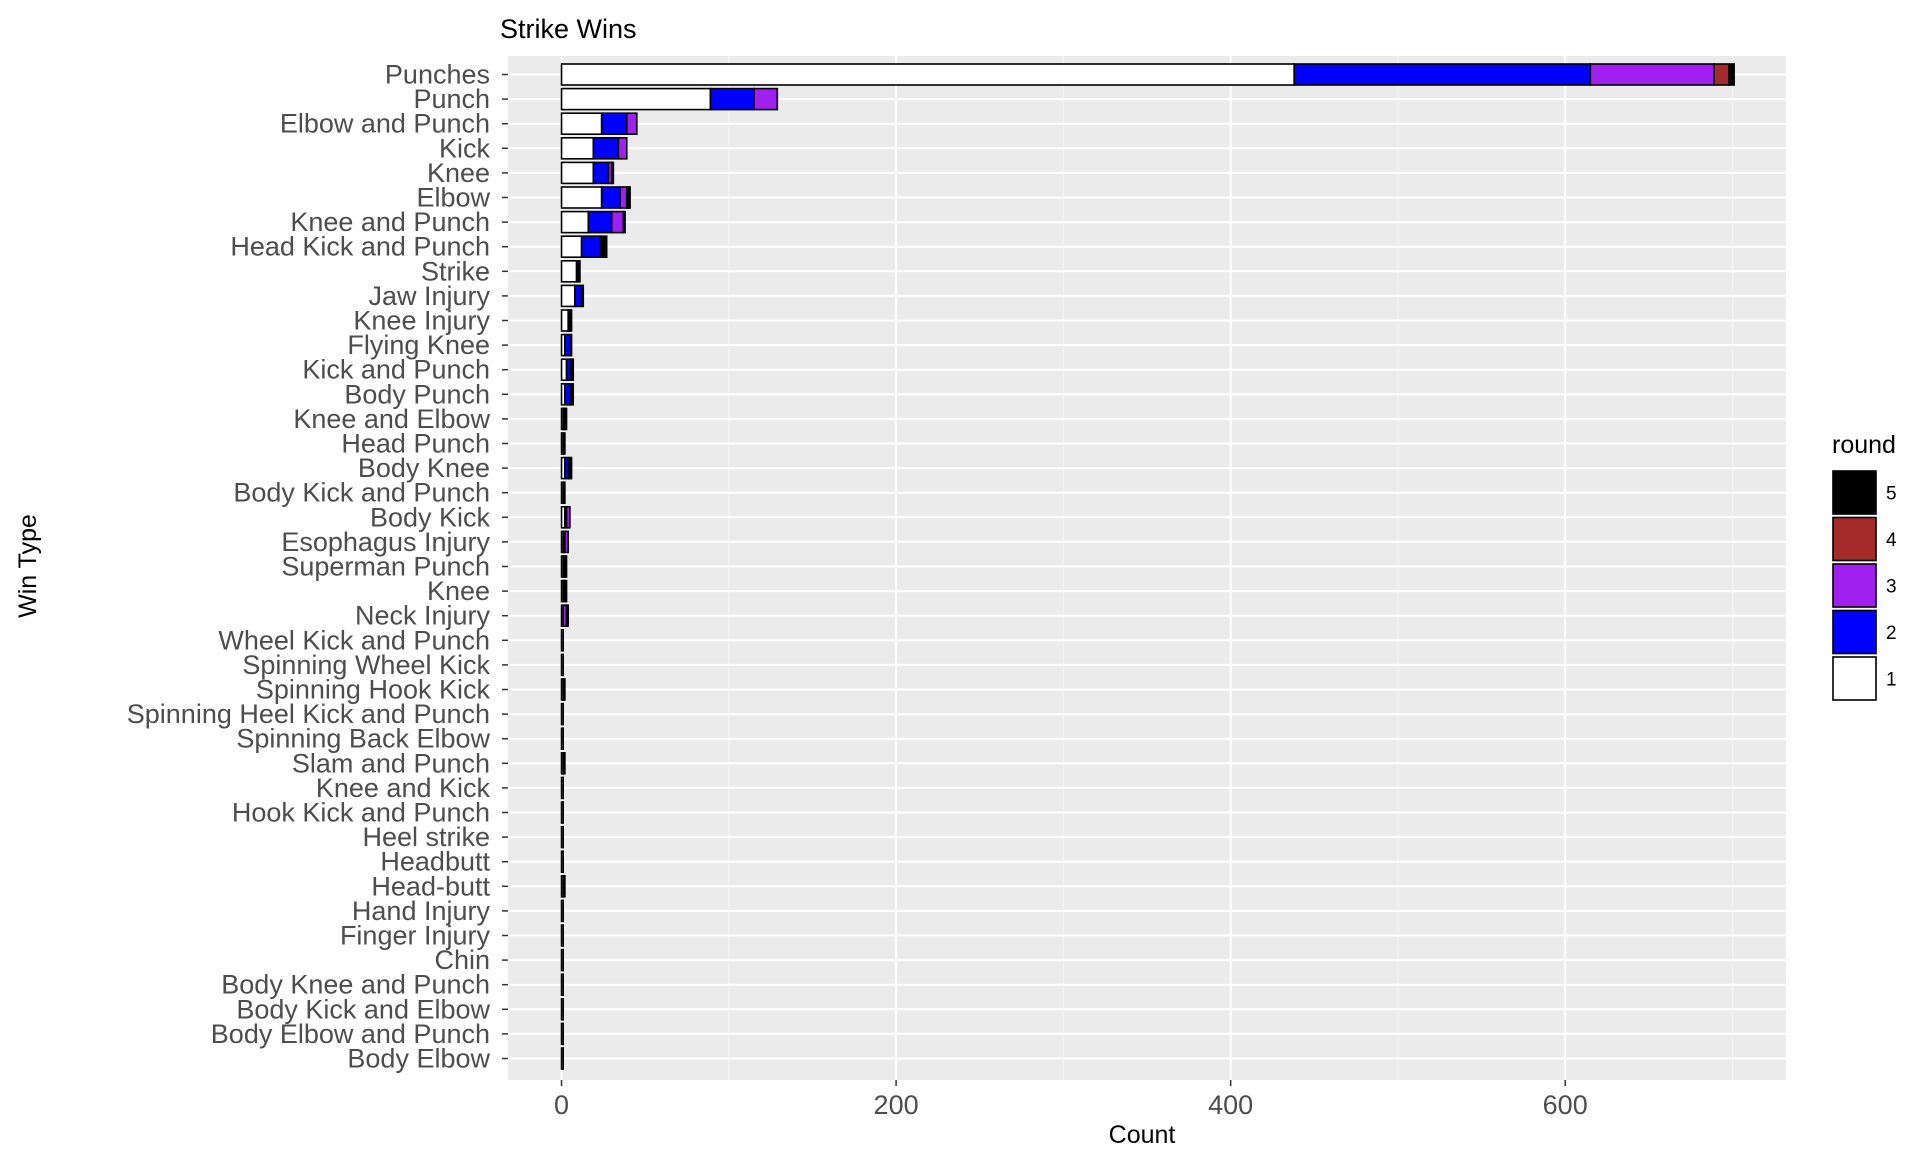 This screenshot has height=1152, width=1920. Describe the element at coordinates (568, 29) in the screenshot. I see `chart-title: Strike Wins` at that location.